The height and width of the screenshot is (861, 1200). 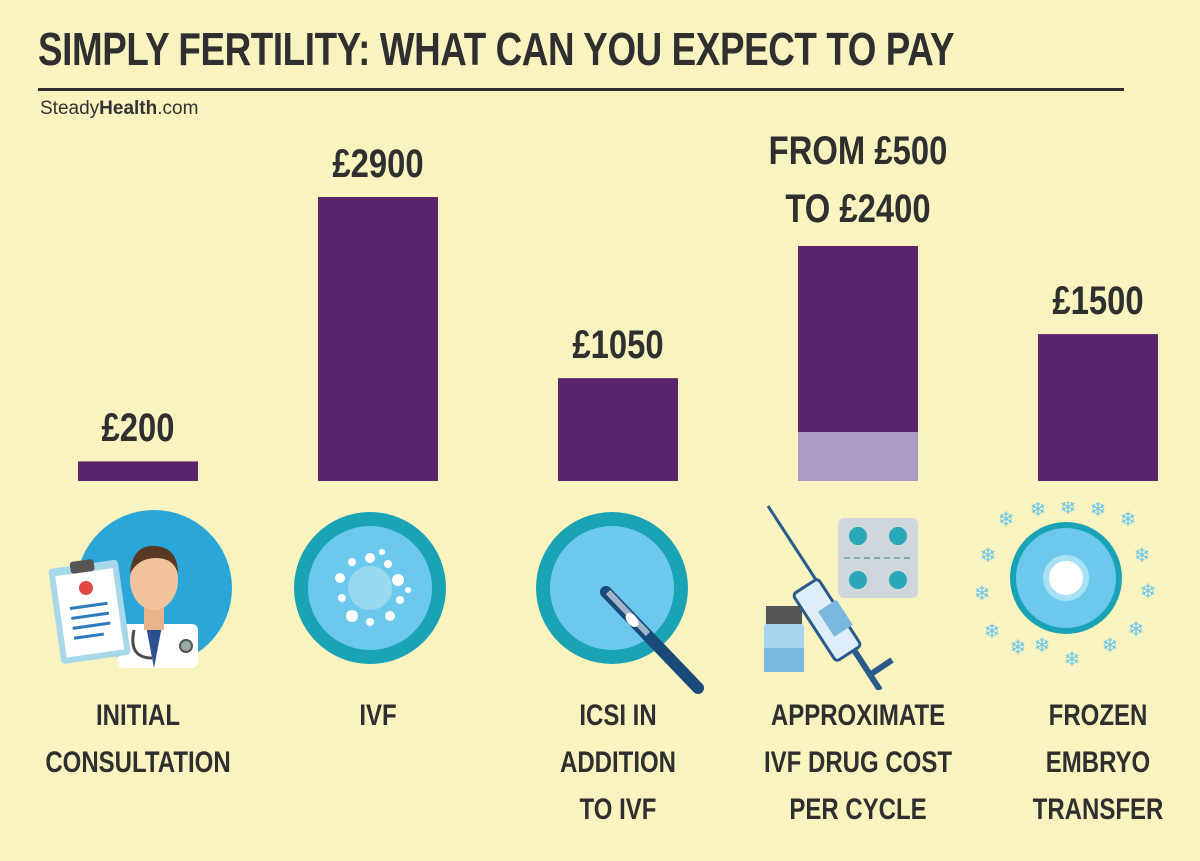 What do you see at coordinates (1098, 762) in the screenshot?
I see `category-label-4: FROZEN EMBRYO TRANSFER` at bounding box center [1098, 762].